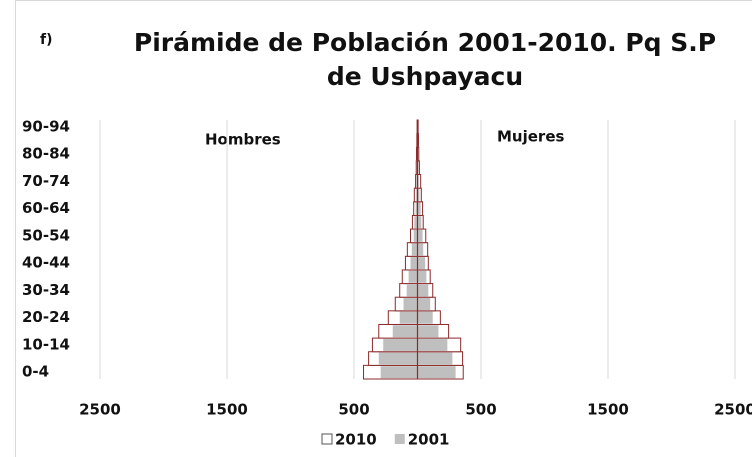 The height and width of the screenshot is (457, 752). What do you see at coordinates (530, 137) in the screenshot?
I see `annotation: Mujeres` at bounding box center [530, 137].